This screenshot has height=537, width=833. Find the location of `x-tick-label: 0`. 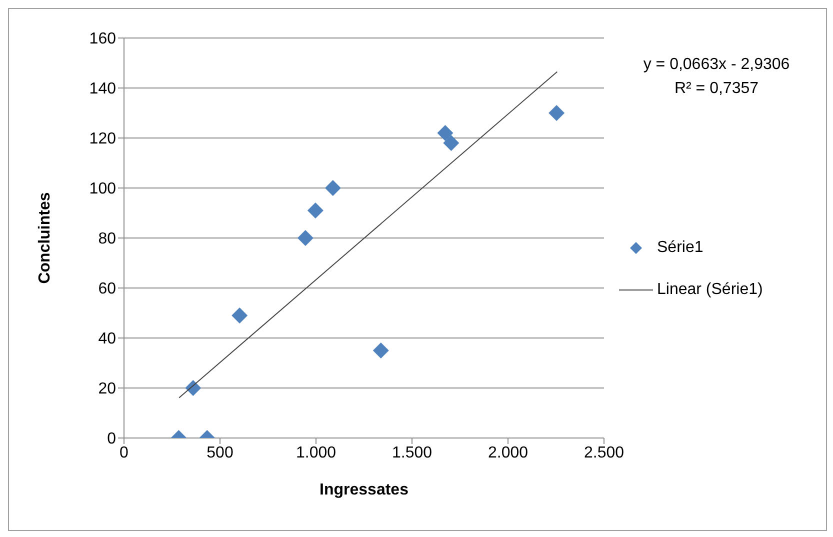

x-tick-label: 0 is located at coordinates (124, 453).